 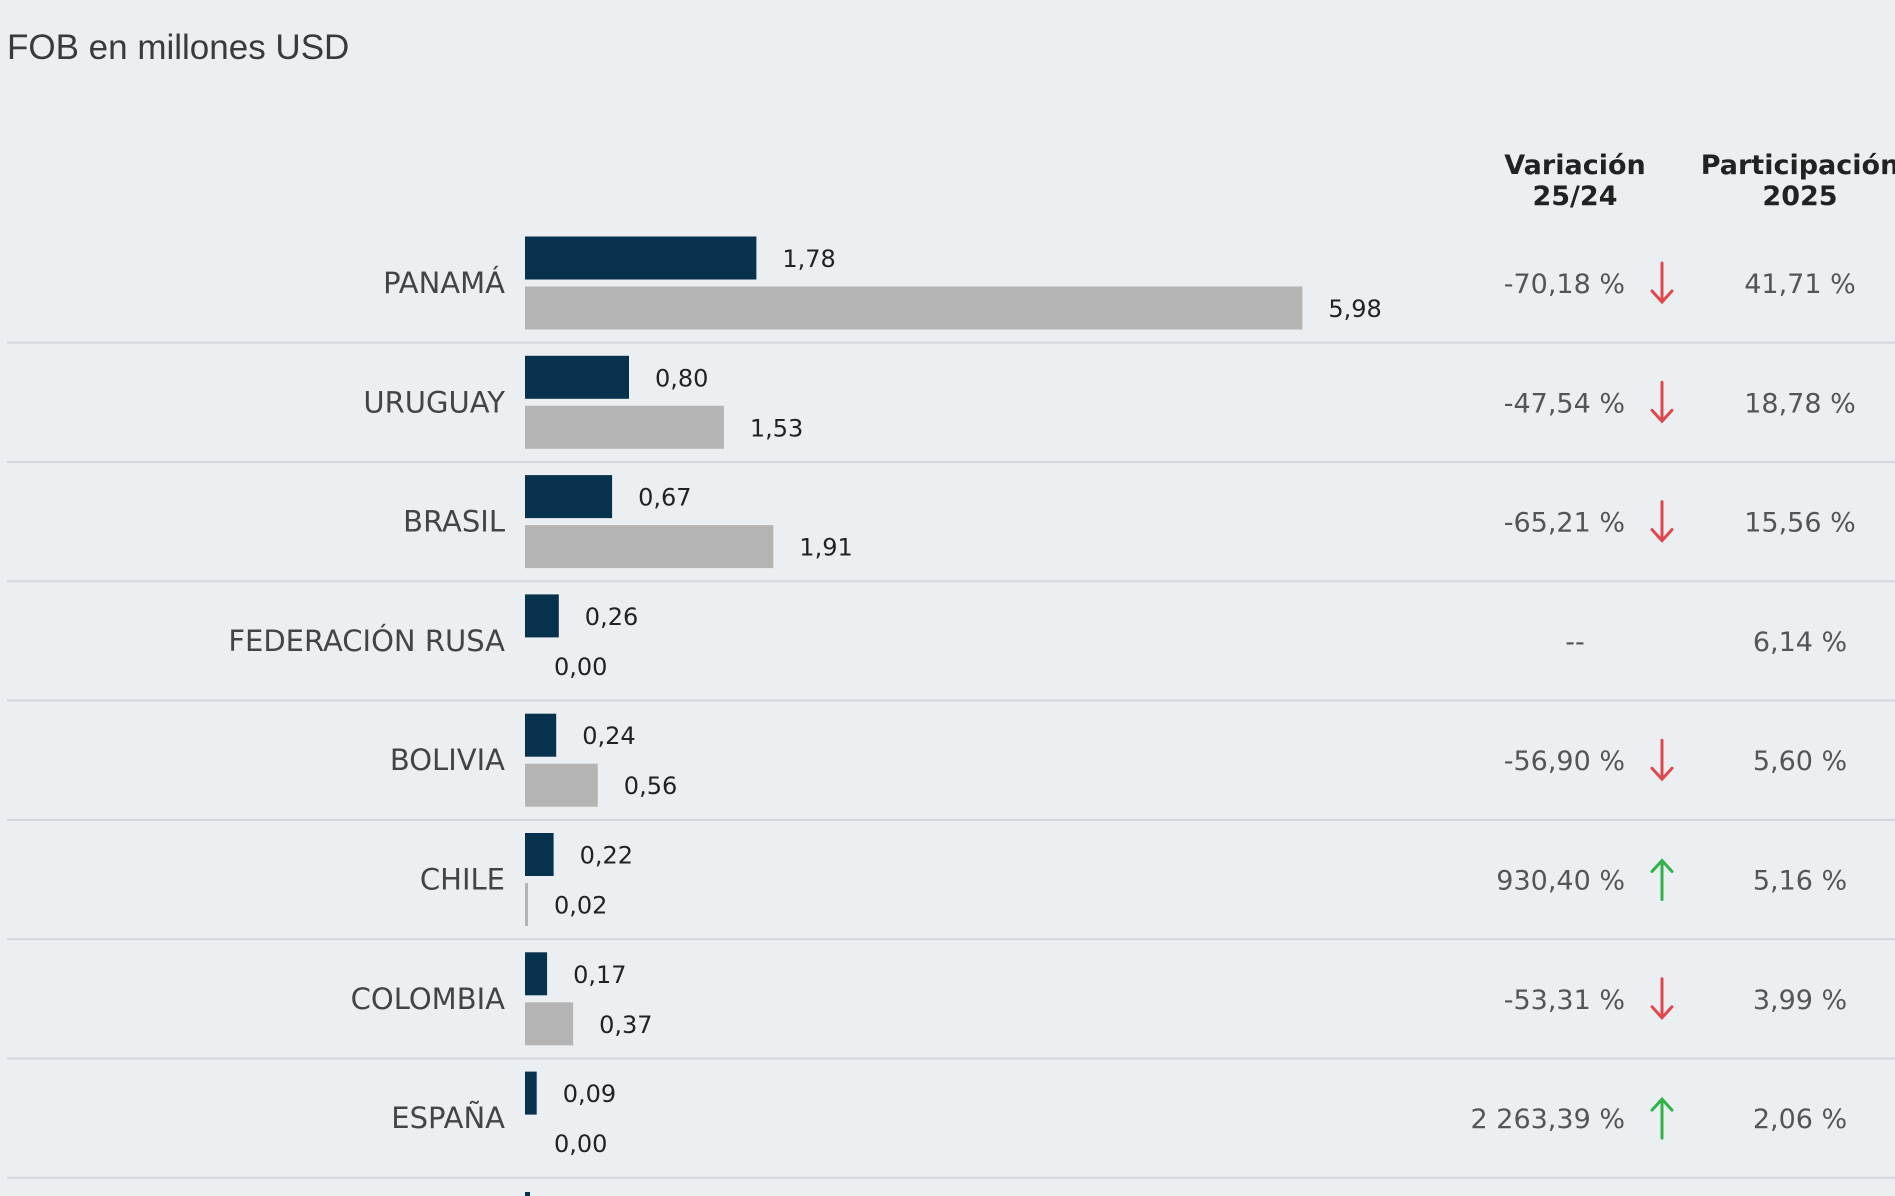 I want to click on share-value: 5,16 %, so click(x=1800, y=881).